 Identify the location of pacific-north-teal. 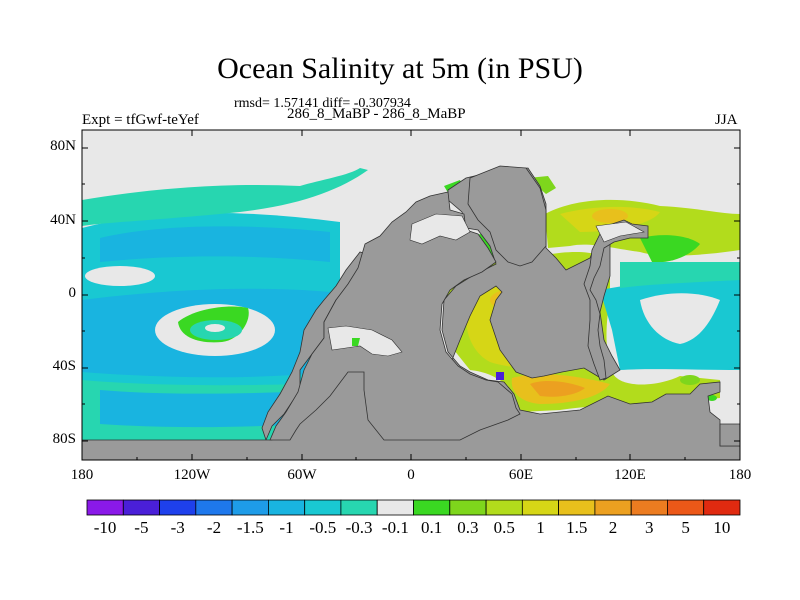
(215, 244).